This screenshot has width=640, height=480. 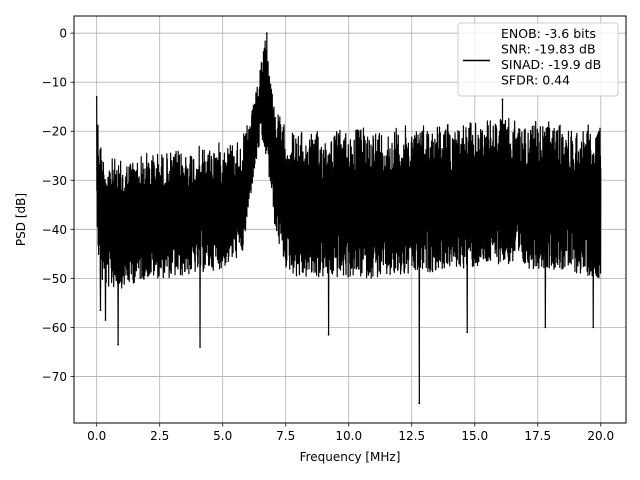 I want to click on y-tick-label: −60, so click(x=54, y=328).